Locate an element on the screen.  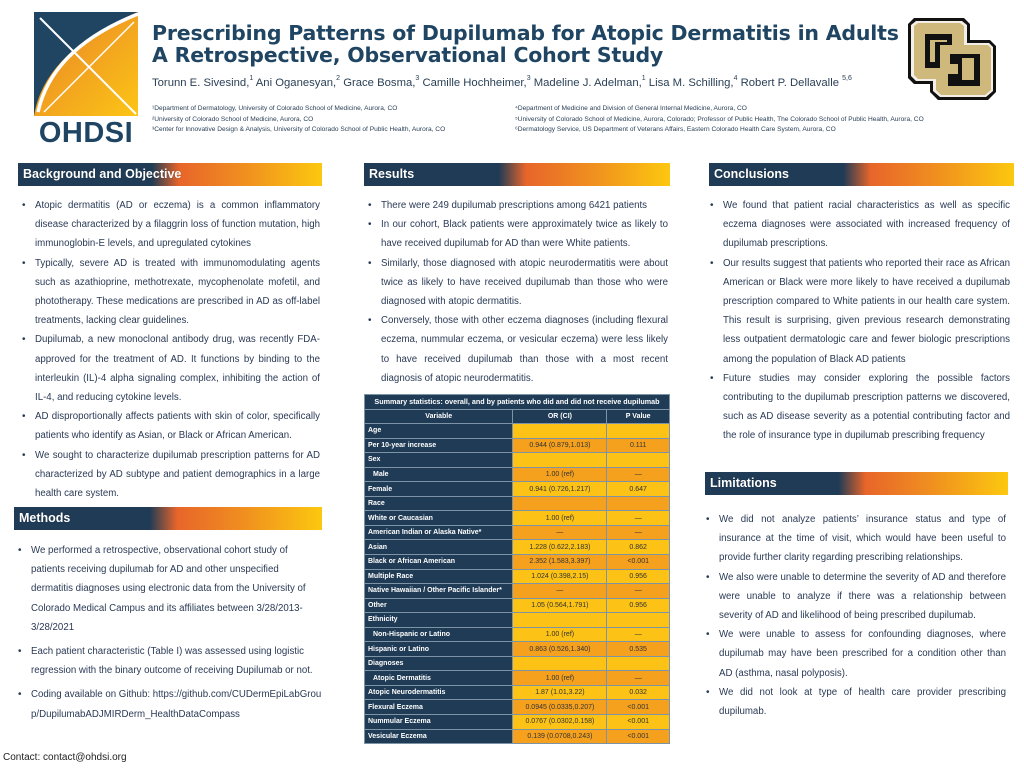
section-header-results: Results is located at coordinates (517, 174).